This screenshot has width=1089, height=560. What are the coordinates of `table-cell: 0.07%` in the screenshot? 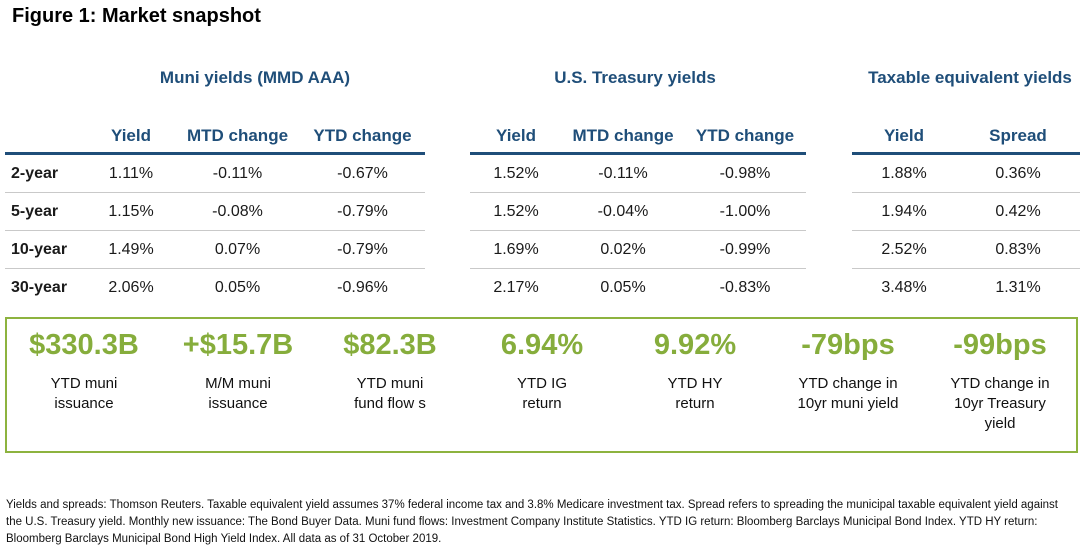 It's located at (237, 249).